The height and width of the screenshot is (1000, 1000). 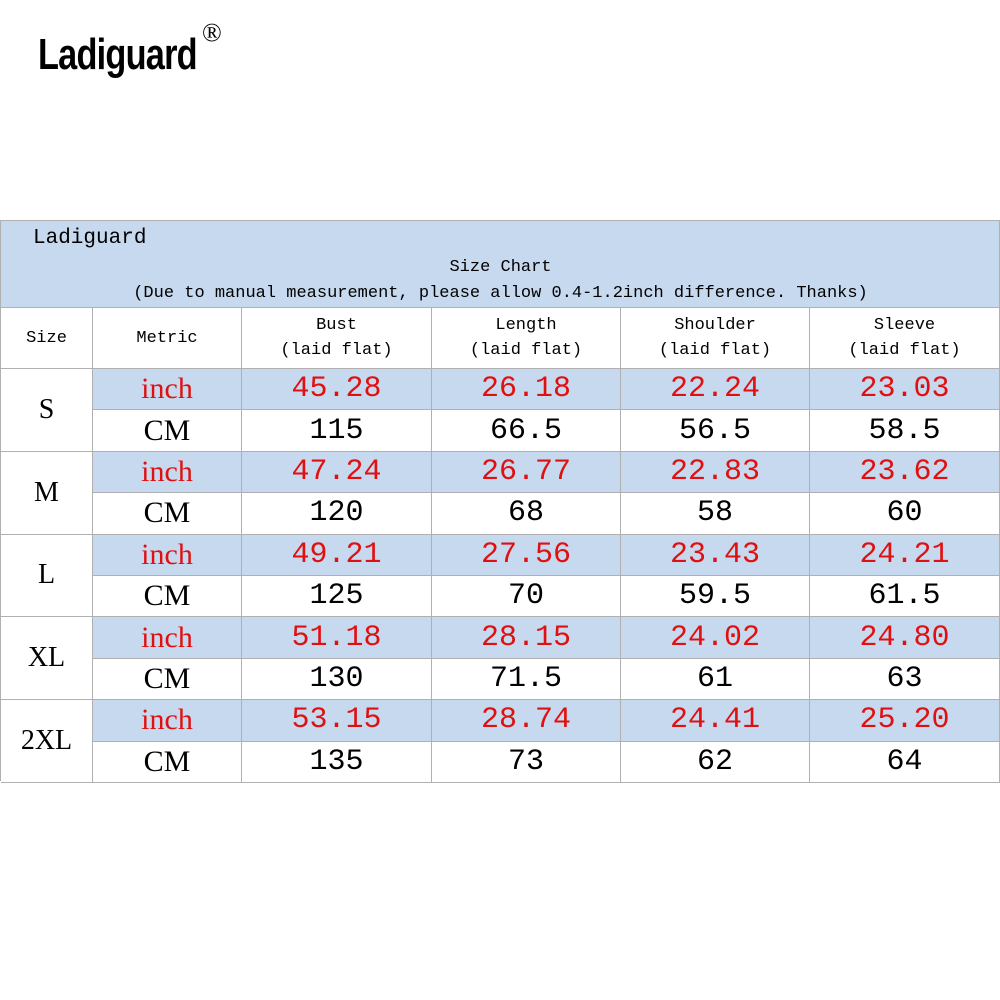 What do you see at coordinates (905, 338) in the screenshot?
I see `column-header: Sleeve (laid flat)` at bounding box center [905, 338].